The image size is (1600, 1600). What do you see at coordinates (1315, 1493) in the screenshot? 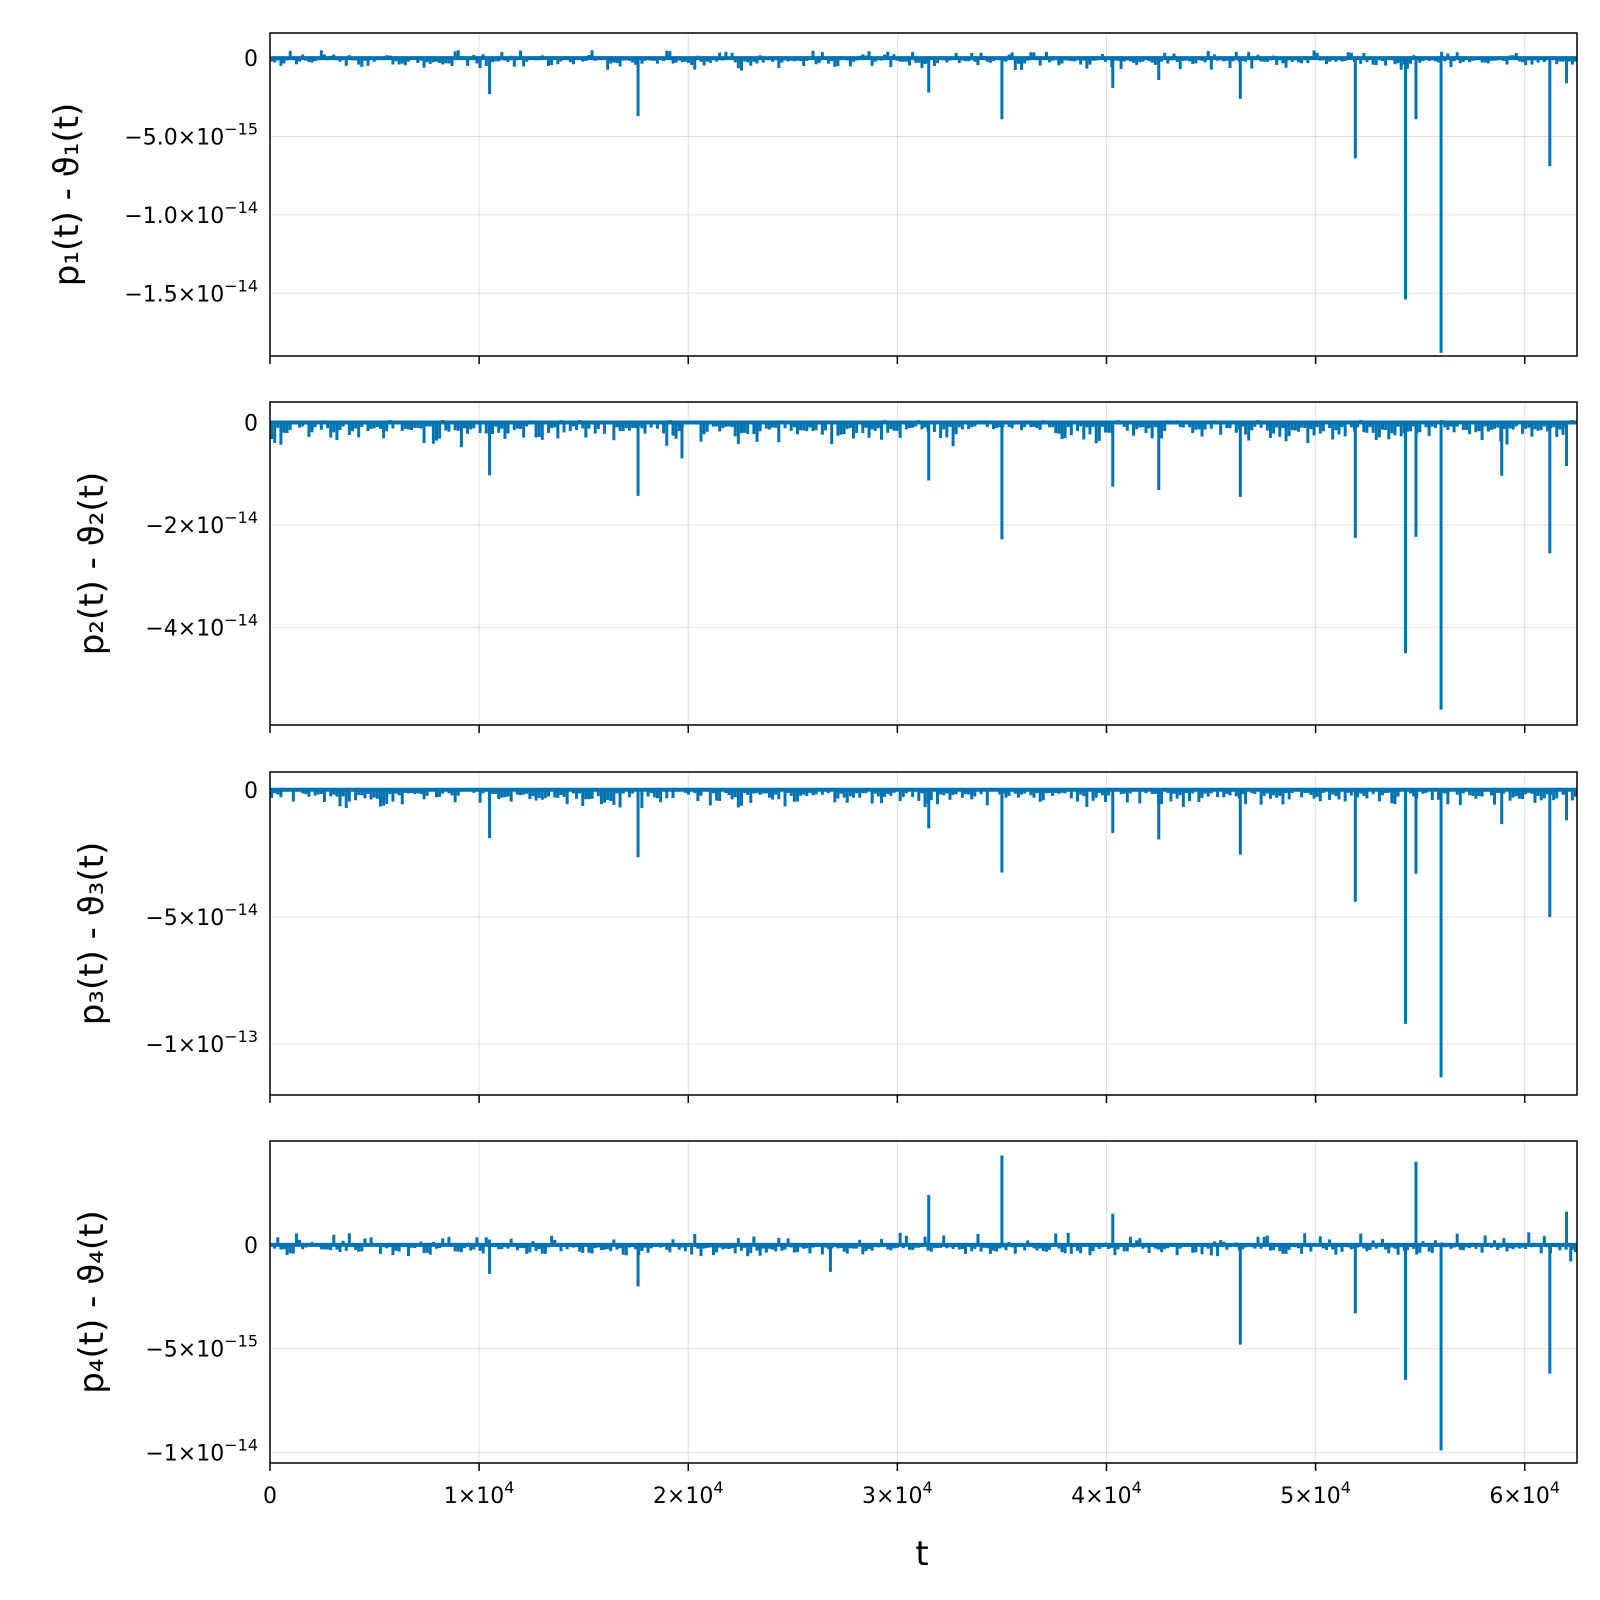
I see `x-tick-label: 5×10⁴` at bounding box center [1315, 1493].